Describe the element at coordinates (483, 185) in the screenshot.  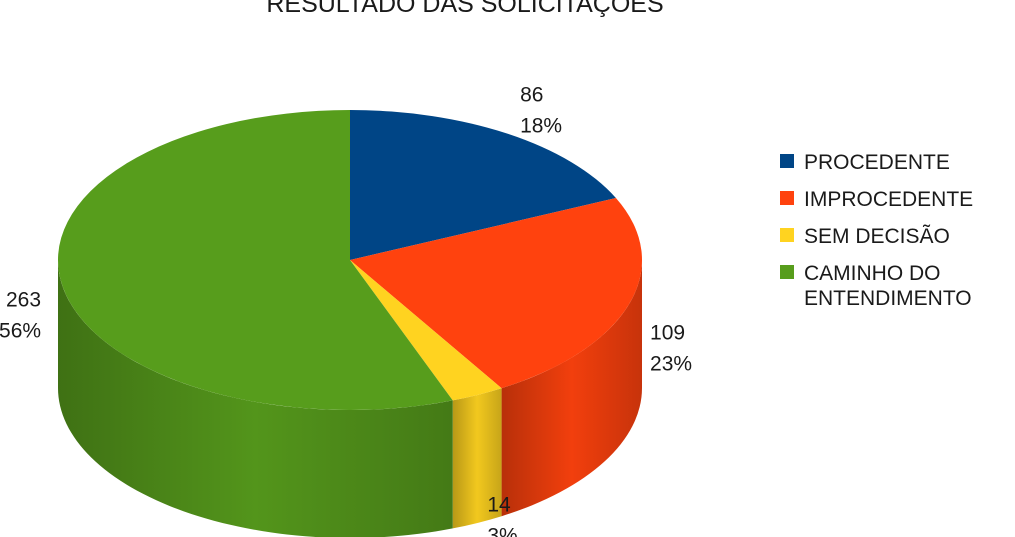
I see `pie-slice-procedente` at that location.